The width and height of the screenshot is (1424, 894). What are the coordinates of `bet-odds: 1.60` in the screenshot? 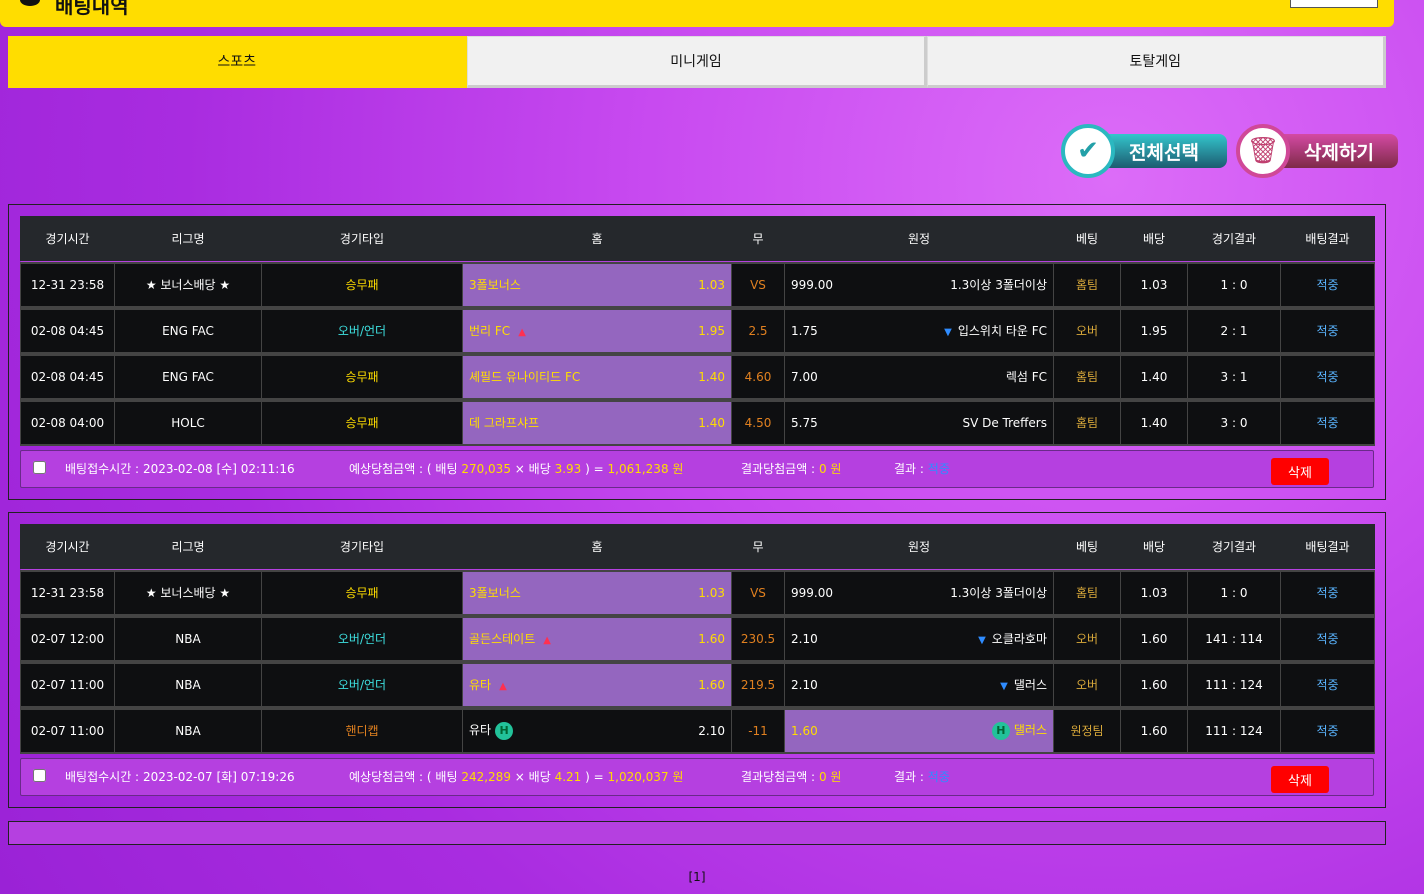 It's located at (1154, 638).